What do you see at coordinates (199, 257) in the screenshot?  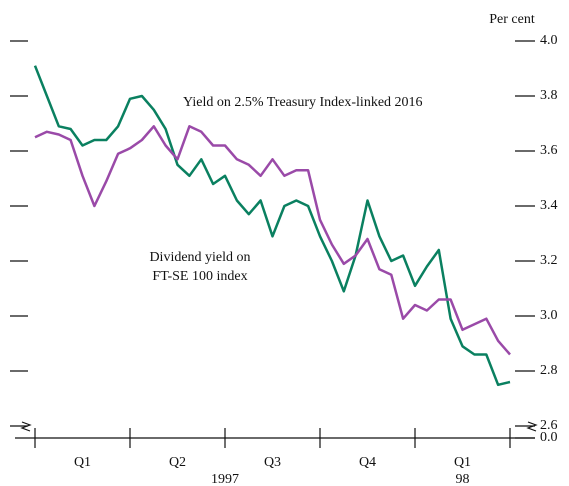 I see `annotation: Dividend yield on` at bounding box center [199, 257].